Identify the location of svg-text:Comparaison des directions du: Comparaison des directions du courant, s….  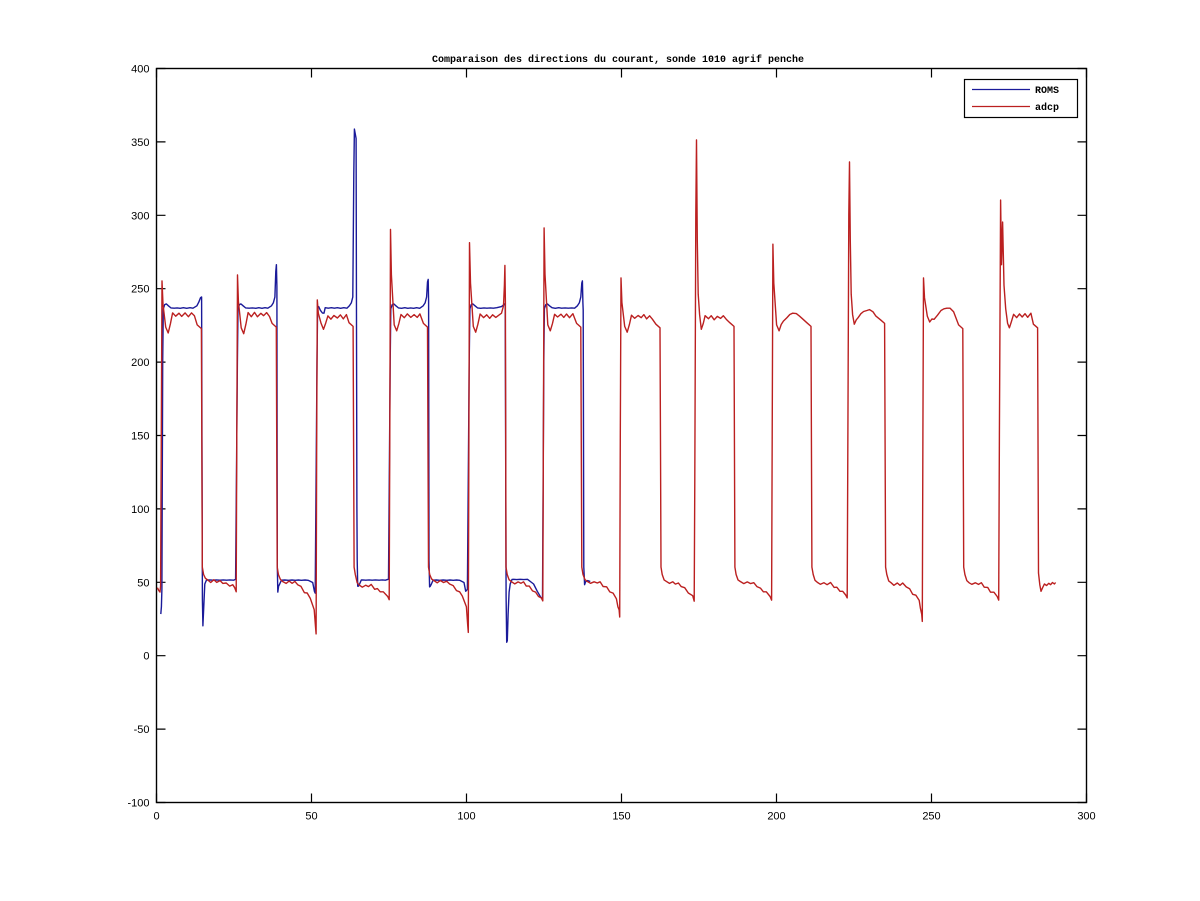
(618, 60).